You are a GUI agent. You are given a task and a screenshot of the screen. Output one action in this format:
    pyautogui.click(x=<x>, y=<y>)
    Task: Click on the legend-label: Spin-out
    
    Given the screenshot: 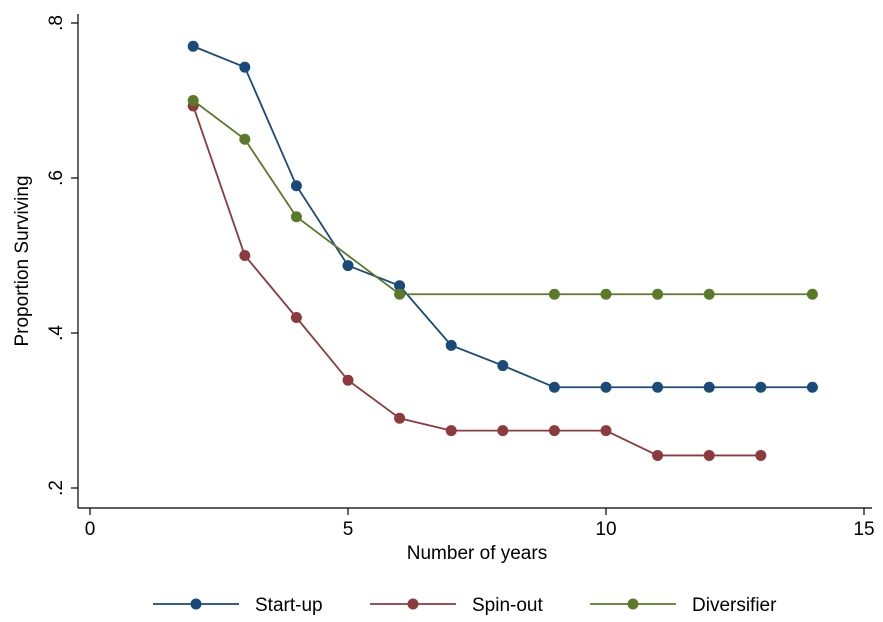 What is the action you would take?
    pyautogui.click(x=507, y=605)
    